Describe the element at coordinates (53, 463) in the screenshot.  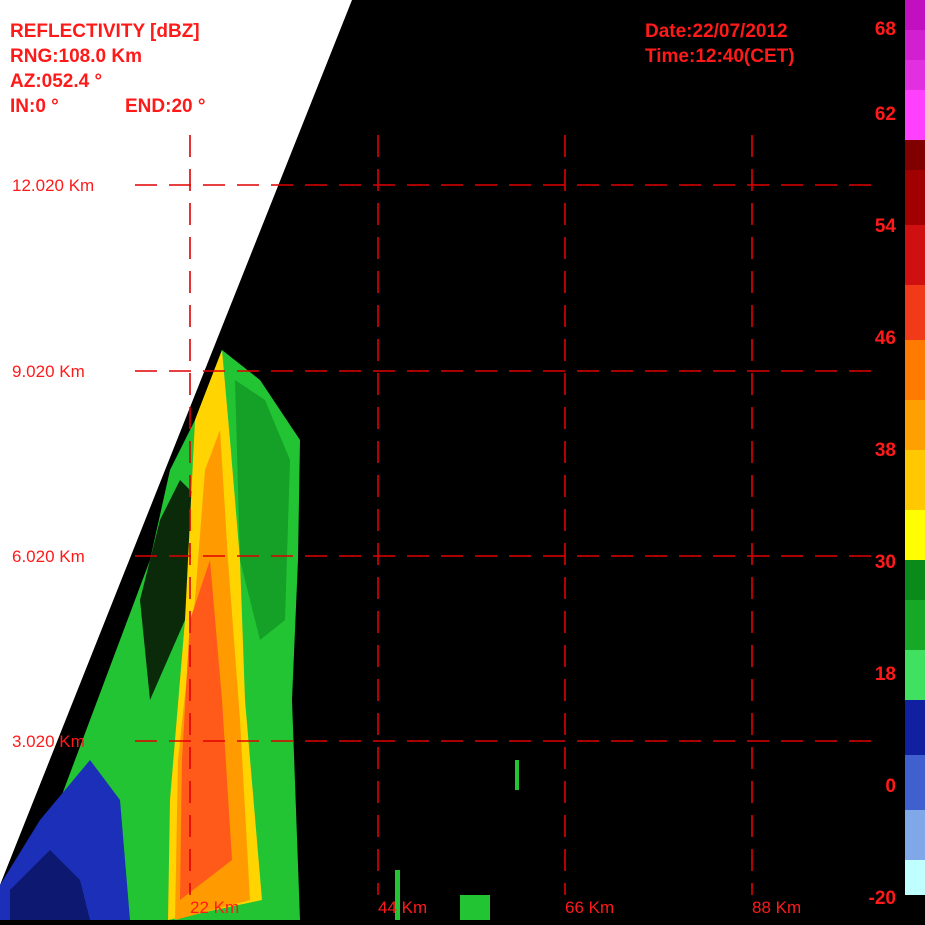
I see `height-labels: 12.020 Km 9.020 Km 6.020 Km 3.020 Km` at that location.